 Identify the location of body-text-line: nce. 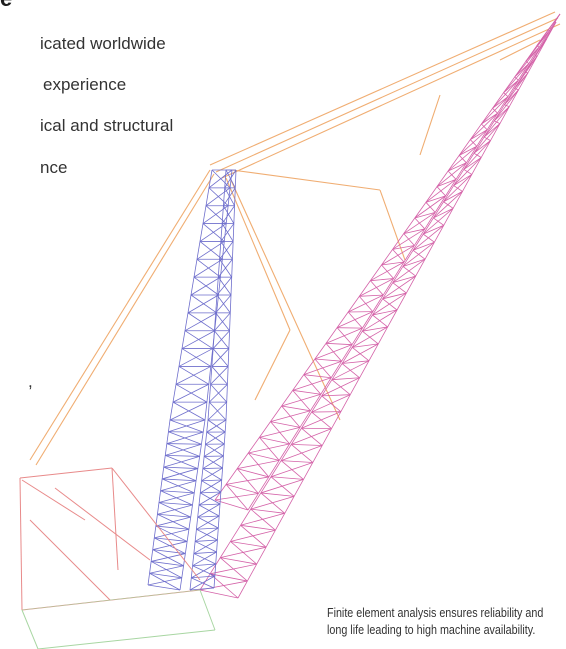
(54, 167).